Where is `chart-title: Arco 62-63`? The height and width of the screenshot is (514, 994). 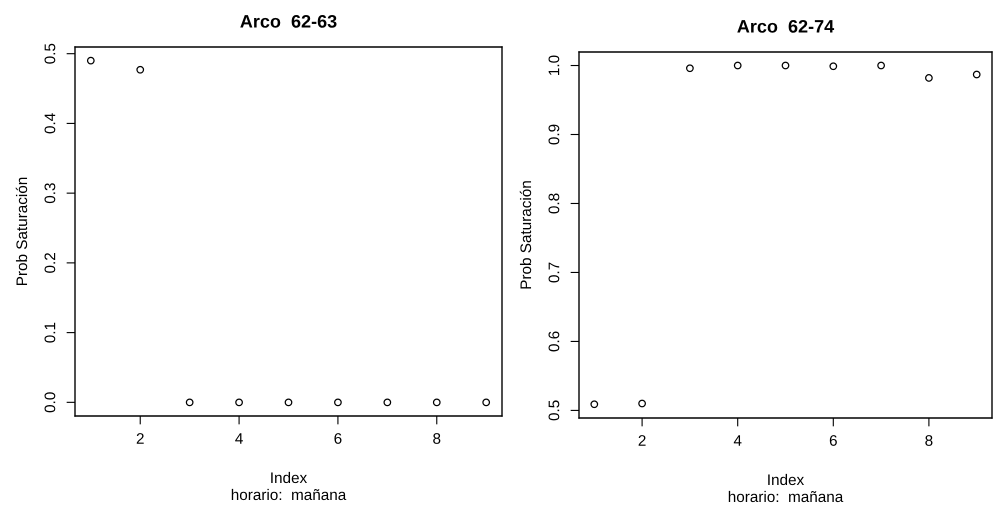
chart-title: Arco 62-63 is located at coordinates (288, 21).